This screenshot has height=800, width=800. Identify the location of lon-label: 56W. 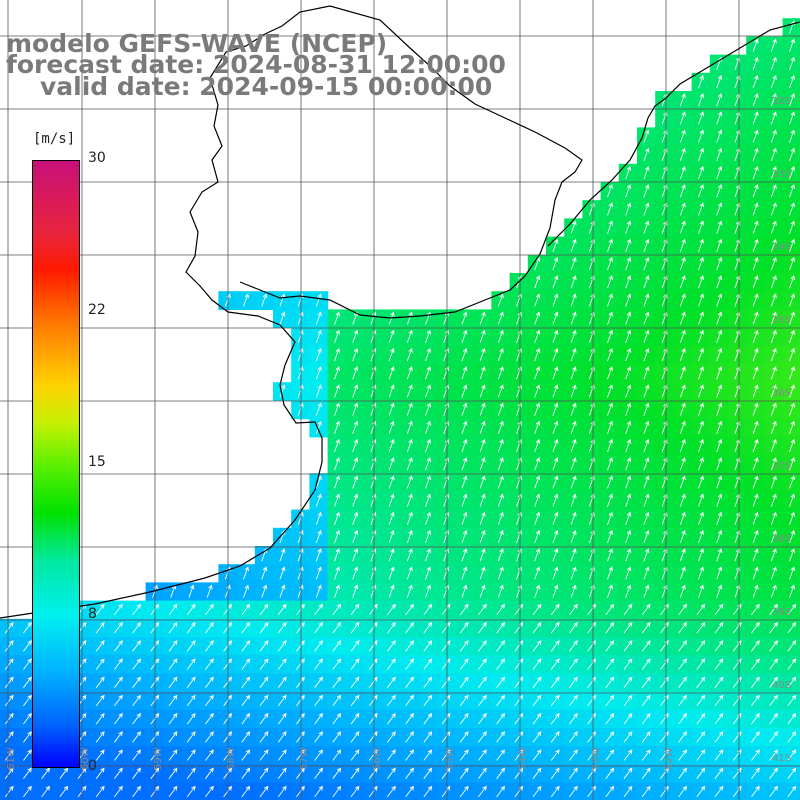
(377, 758).